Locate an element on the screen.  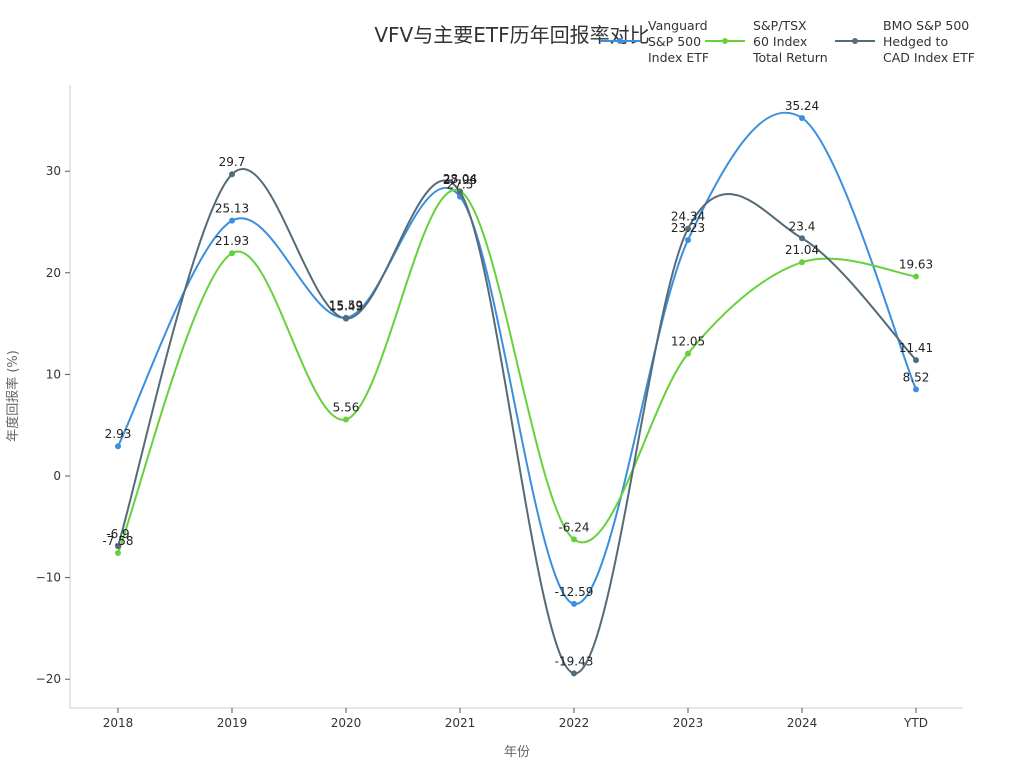
data-label: 15.49 is located at coordinates (346, 307).